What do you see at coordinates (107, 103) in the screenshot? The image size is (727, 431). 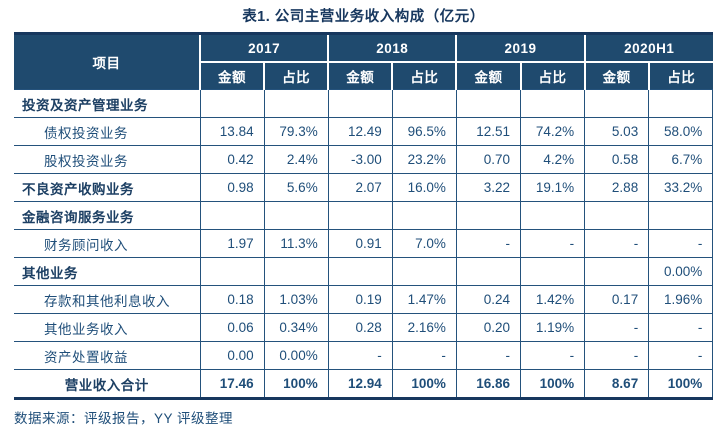 I see `row-label: 投资及资产管理业务` at bounding box center [107, 103].